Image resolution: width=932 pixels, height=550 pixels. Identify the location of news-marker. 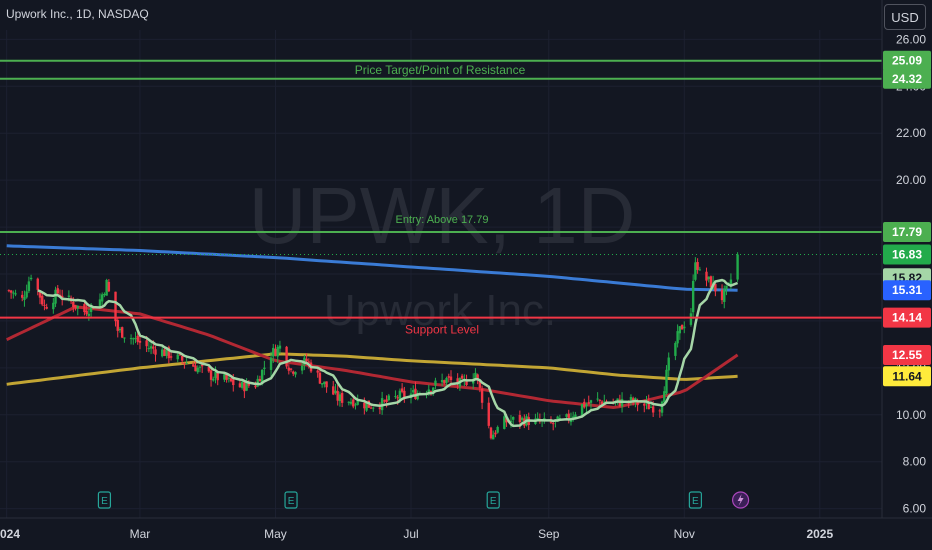
(740, 500).